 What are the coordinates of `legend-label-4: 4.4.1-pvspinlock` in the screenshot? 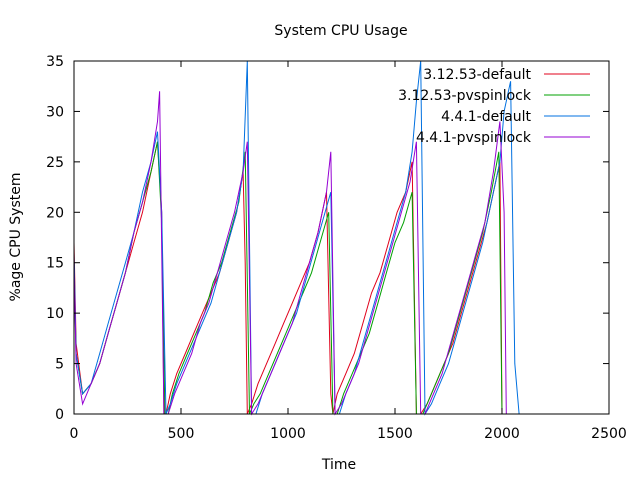 It's located at (474, 138).